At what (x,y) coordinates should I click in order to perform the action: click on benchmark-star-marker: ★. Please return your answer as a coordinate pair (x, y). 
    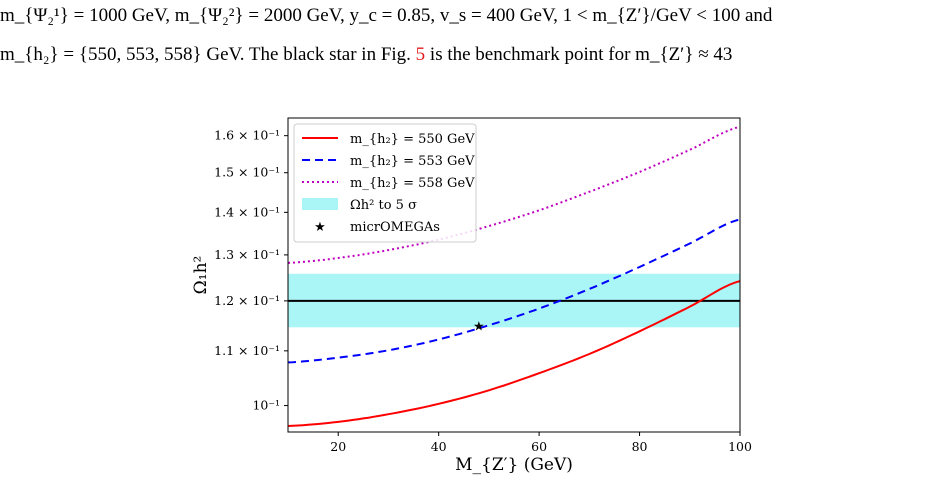
    Looking at the image, I should click on (479, 325).